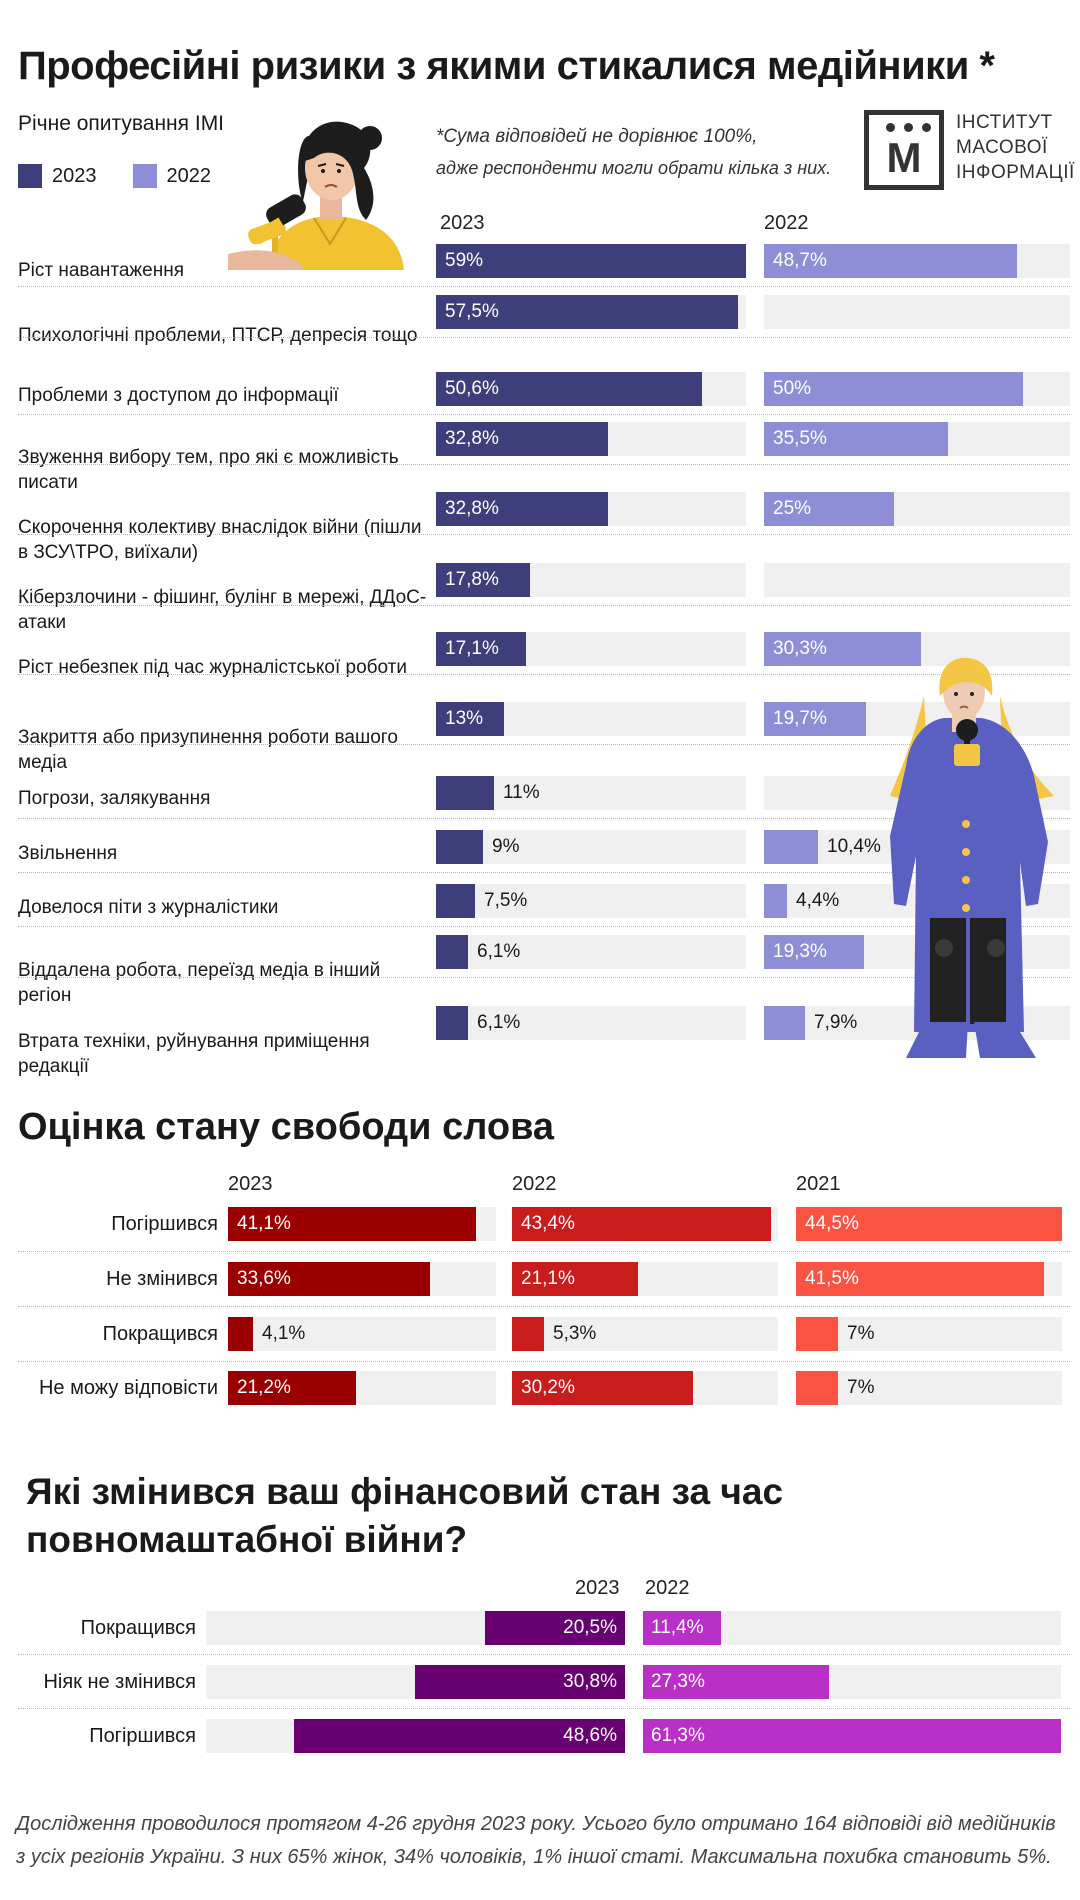 This screenshot has height=1900, width=1080. What do you see at coordinates (800, 951) in the screenshot?
I see `risk-value-label-2022: 19,3%` at bounding box center [800, 951].